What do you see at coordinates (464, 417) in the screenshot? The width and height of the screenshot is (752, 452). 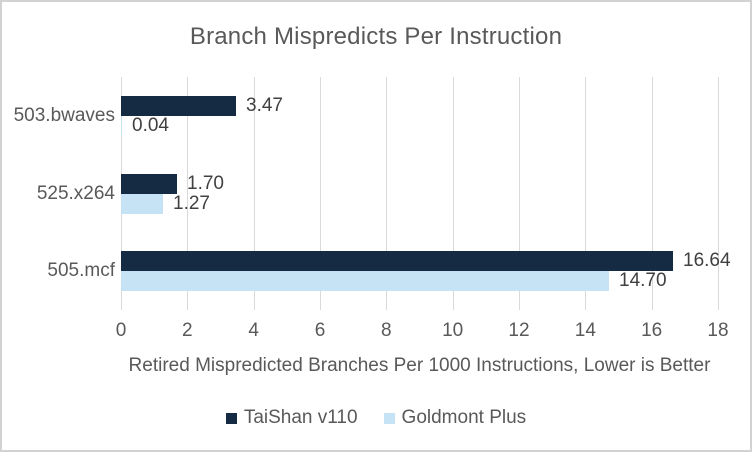 I see `legend-label-goldmont-plus: Goldmont Plus` at bounding box center [464, 417].